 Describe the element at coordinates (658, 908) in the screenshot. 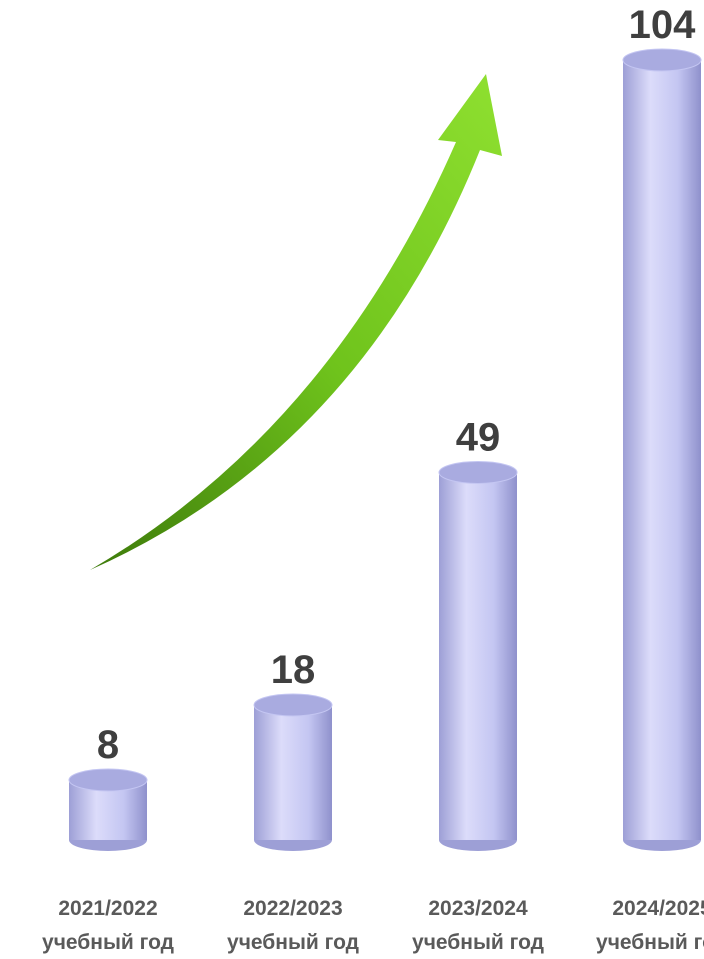

I see `x-tick-label: 2024/2025` at that location.